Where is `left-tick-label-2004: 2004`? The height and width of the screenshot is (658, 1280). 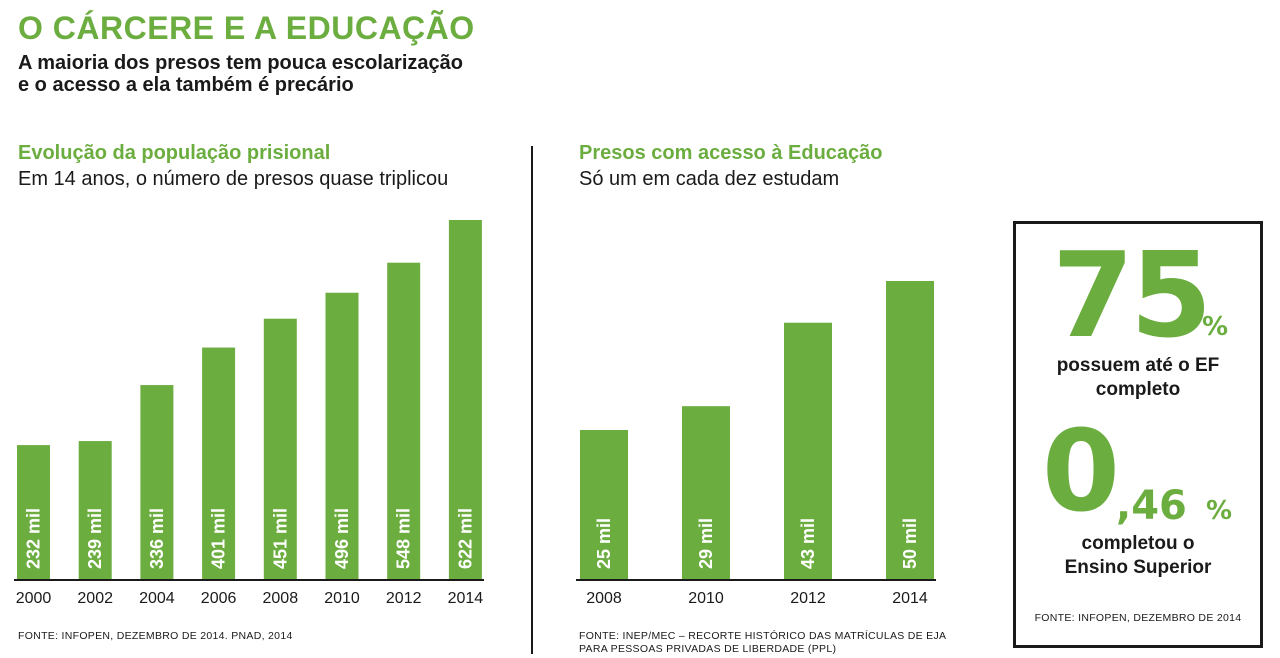 left-tick-label-2004: 2004 is located at coordinates (157, 598).